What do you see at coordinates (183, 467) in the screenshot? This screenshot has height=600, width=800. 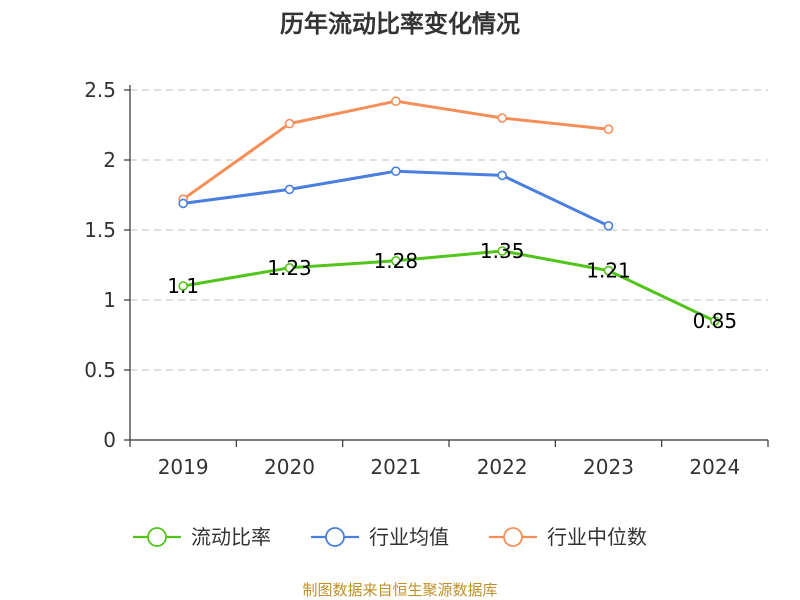 I see `x-tick-label: 2019` at bounding box center [183, 467].